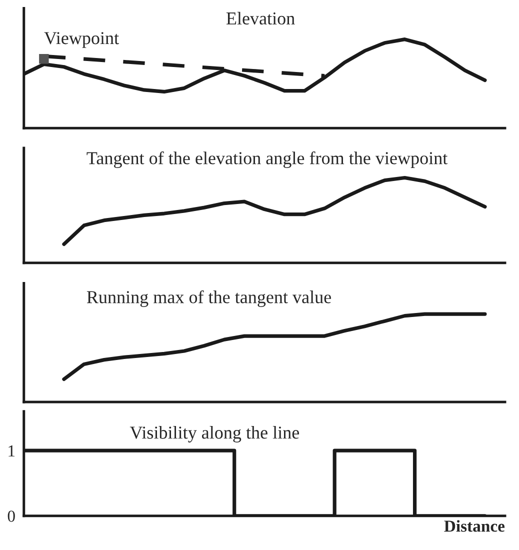  What do you see at coordinates (11, 450) in the screenshot?
I see `y-tick-label: 1` at bounding box center [11, 450].